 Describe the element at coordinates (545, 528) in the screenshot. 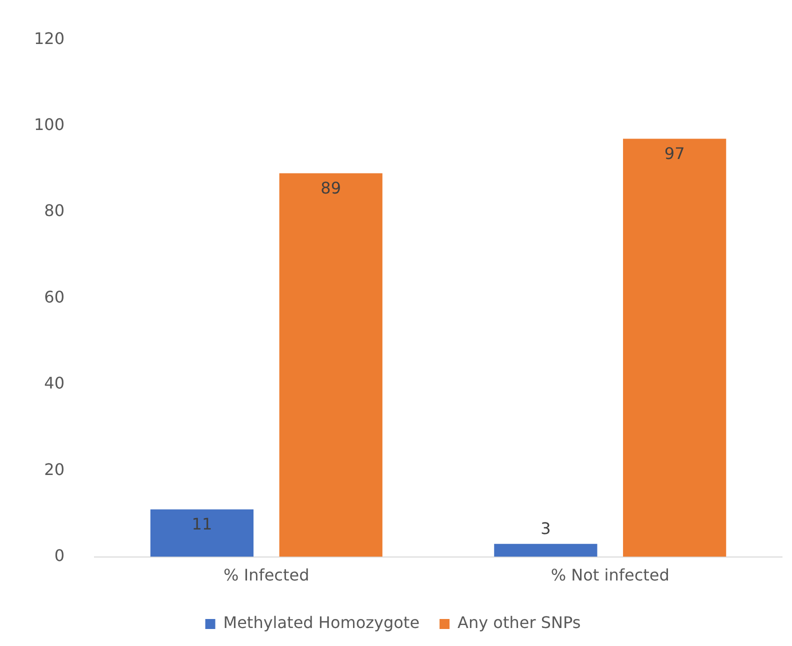

I see `data-label: 3` at that location.